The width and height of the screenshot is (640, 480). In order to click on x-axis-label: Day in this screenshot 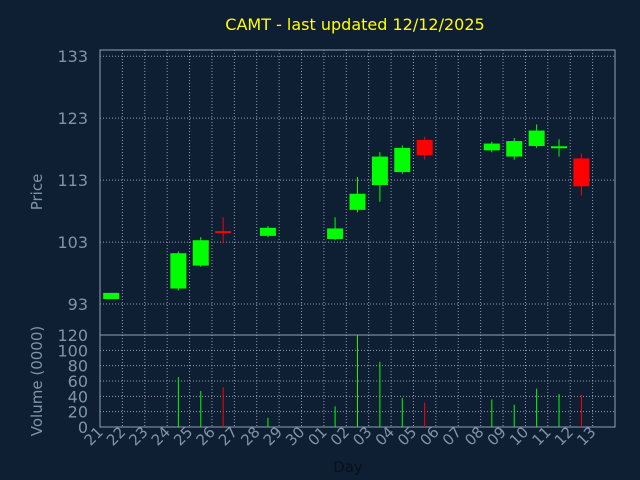, I will do `click(348, 467)`.